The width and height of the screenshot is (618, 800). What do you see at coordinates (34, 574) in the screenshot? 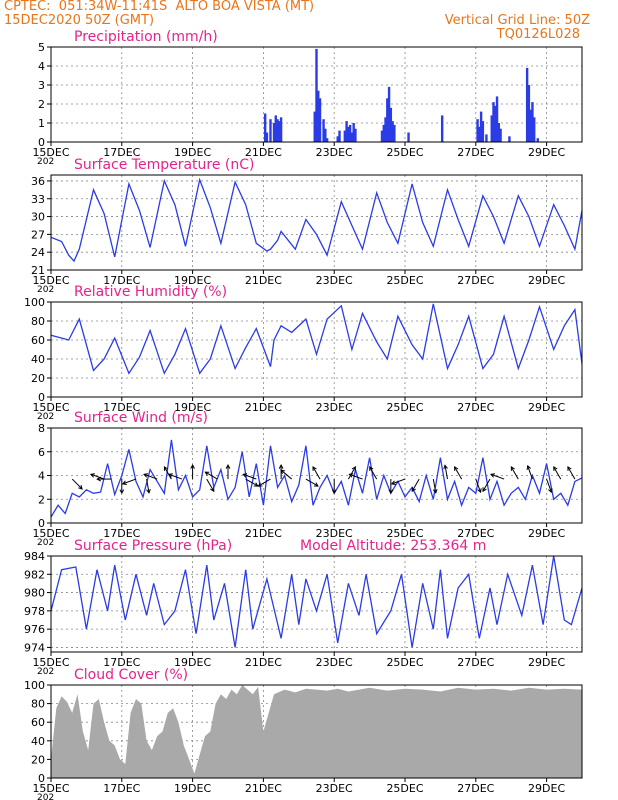
I see `y-tick-label: 982` at bounding box center [34, 574].